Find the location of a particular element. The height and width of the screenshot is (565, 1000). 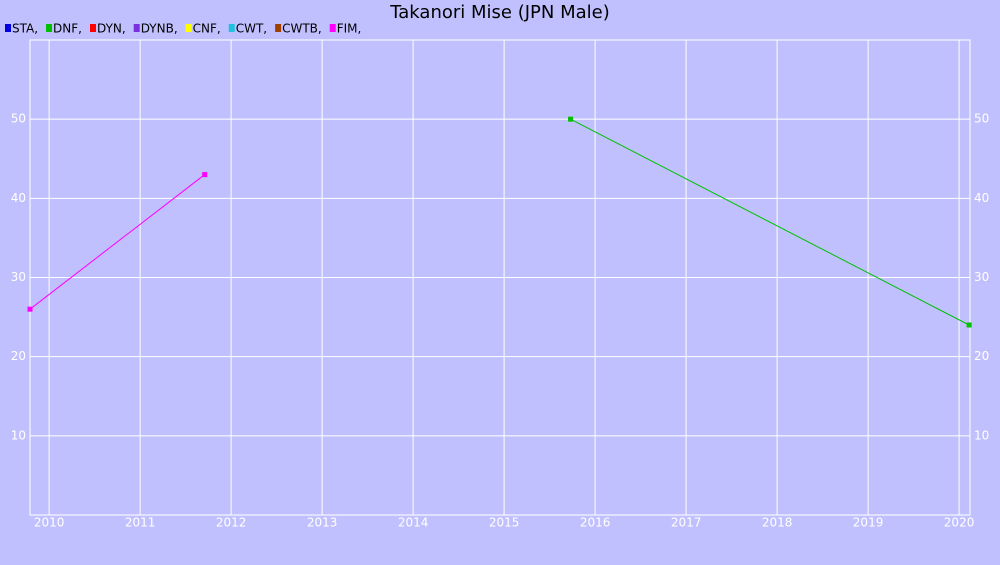

legend-label: DNF, is located at coordinates (67, 29).